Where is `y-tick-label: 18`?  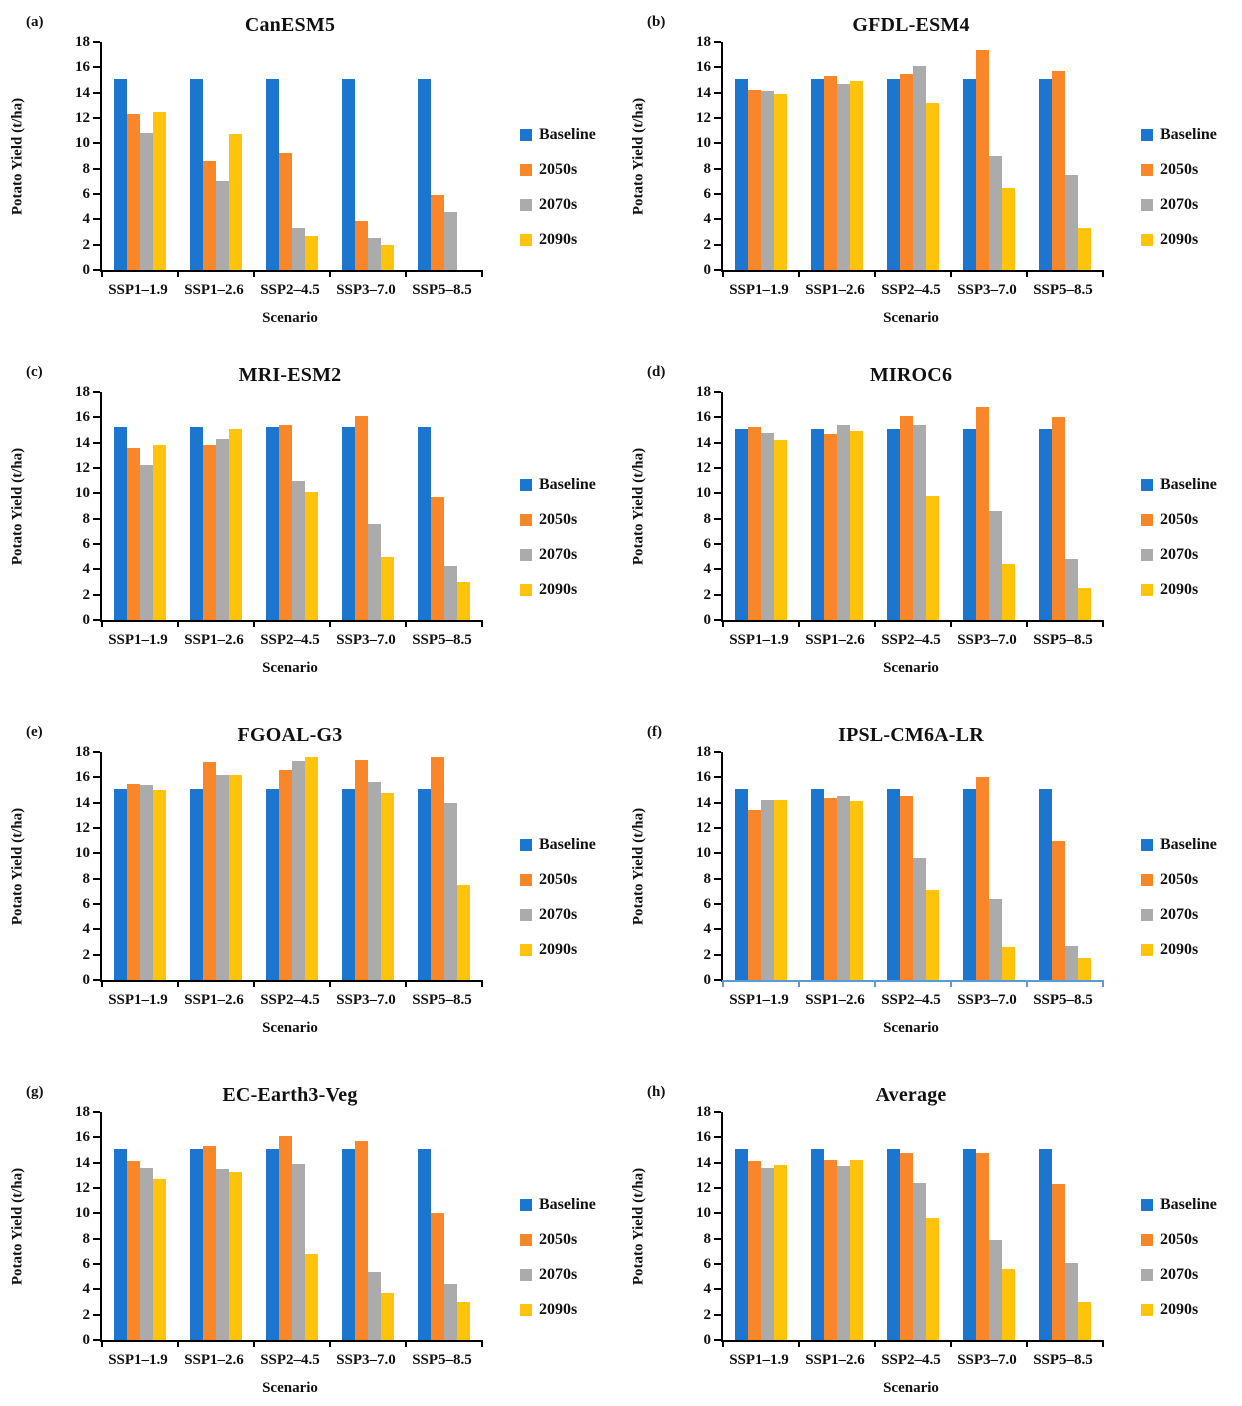
y-tick-label: 18 is located at coordinates (82, 392).